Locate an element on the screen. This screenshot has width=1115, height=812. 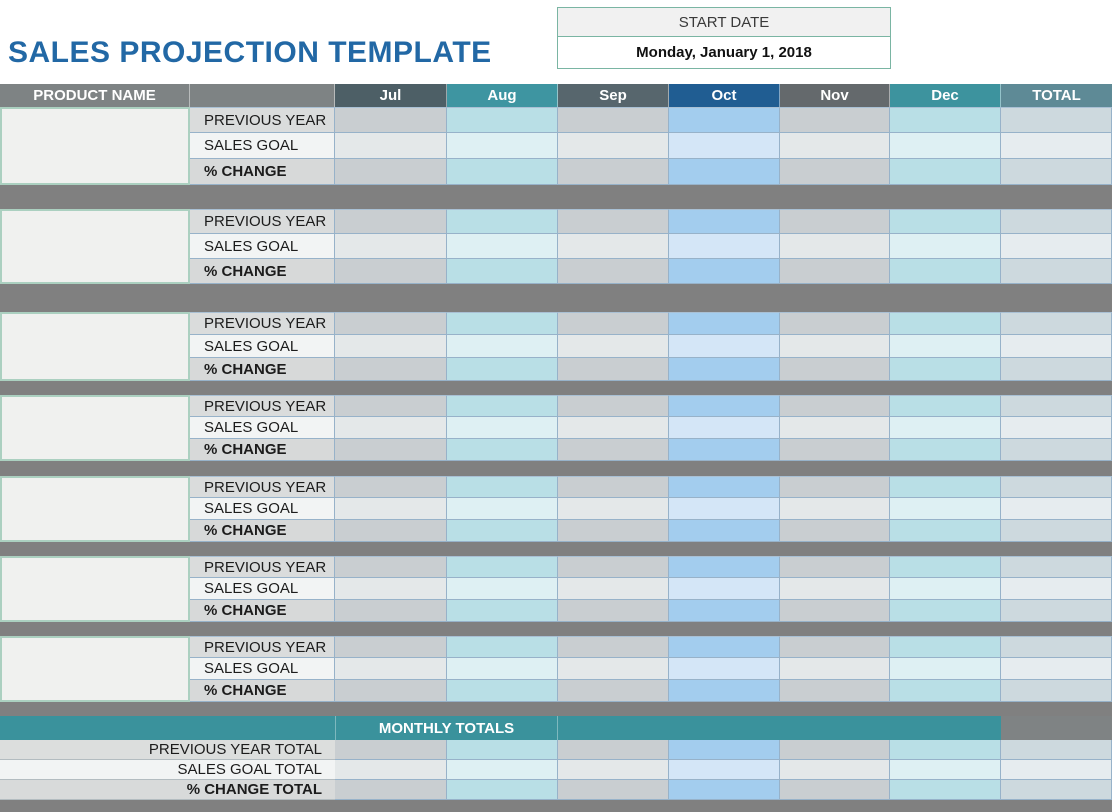
totals-total-cell is located at coordinates (1056, 790).